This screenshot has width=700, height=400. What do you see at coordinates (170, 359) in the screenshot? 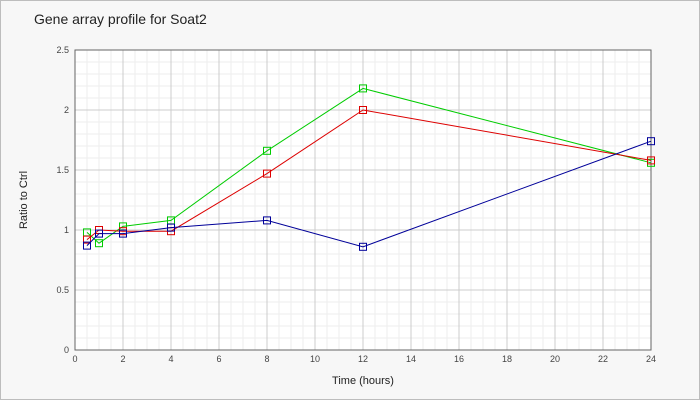
I see `x-tick-label: 4` at bounding box center [170, 359].